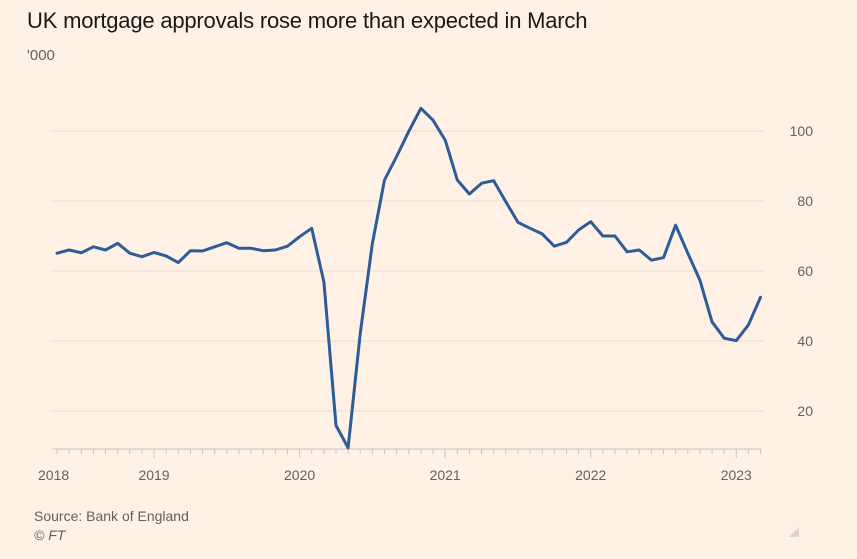  Describe the element at coordinates (590, 475) in the screenshot. I see `x-tick-label: 2022` at that location.